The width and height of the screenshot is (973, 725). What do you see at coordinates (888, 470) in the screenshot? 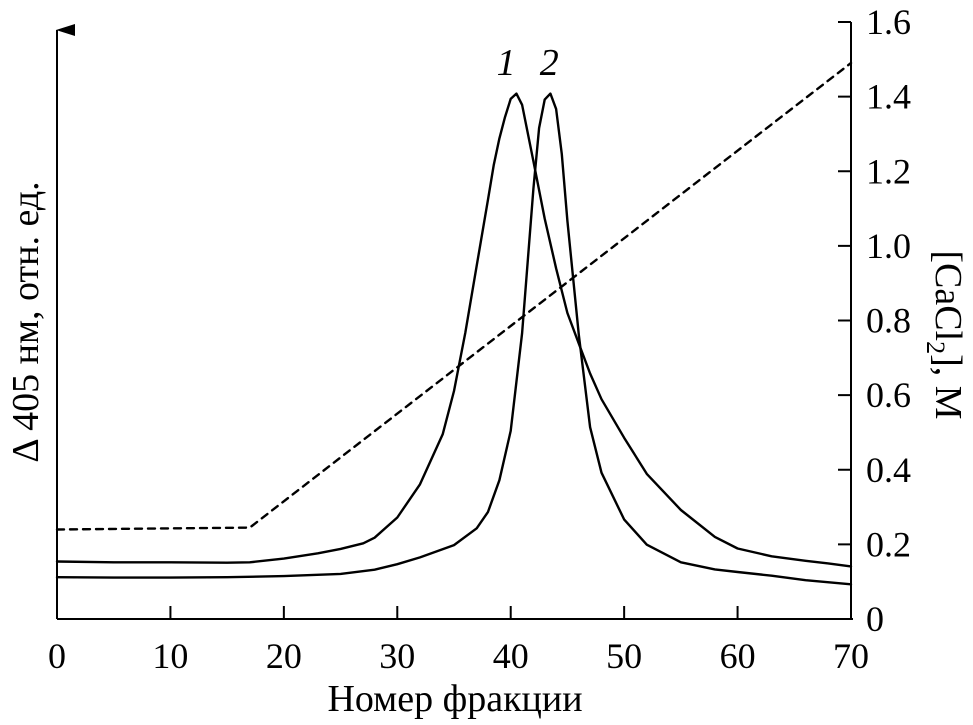
I see `right-tick-label: 0.4` at bounding box center [888, 470].